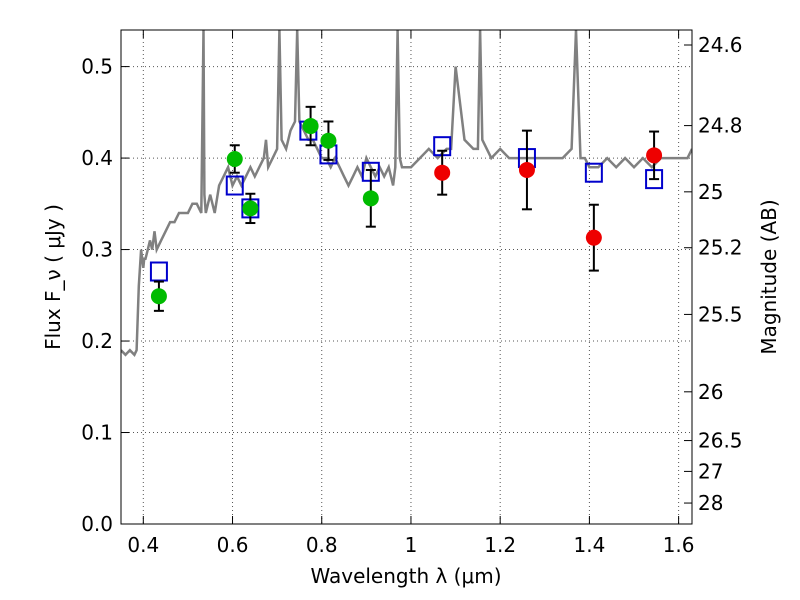 The width and height of the screenshot is (800, 600). What do you see at coordinates (710, 392) in the screenshot?
I see `y-right-tick-label: 26` at bounding box center [710, 392].